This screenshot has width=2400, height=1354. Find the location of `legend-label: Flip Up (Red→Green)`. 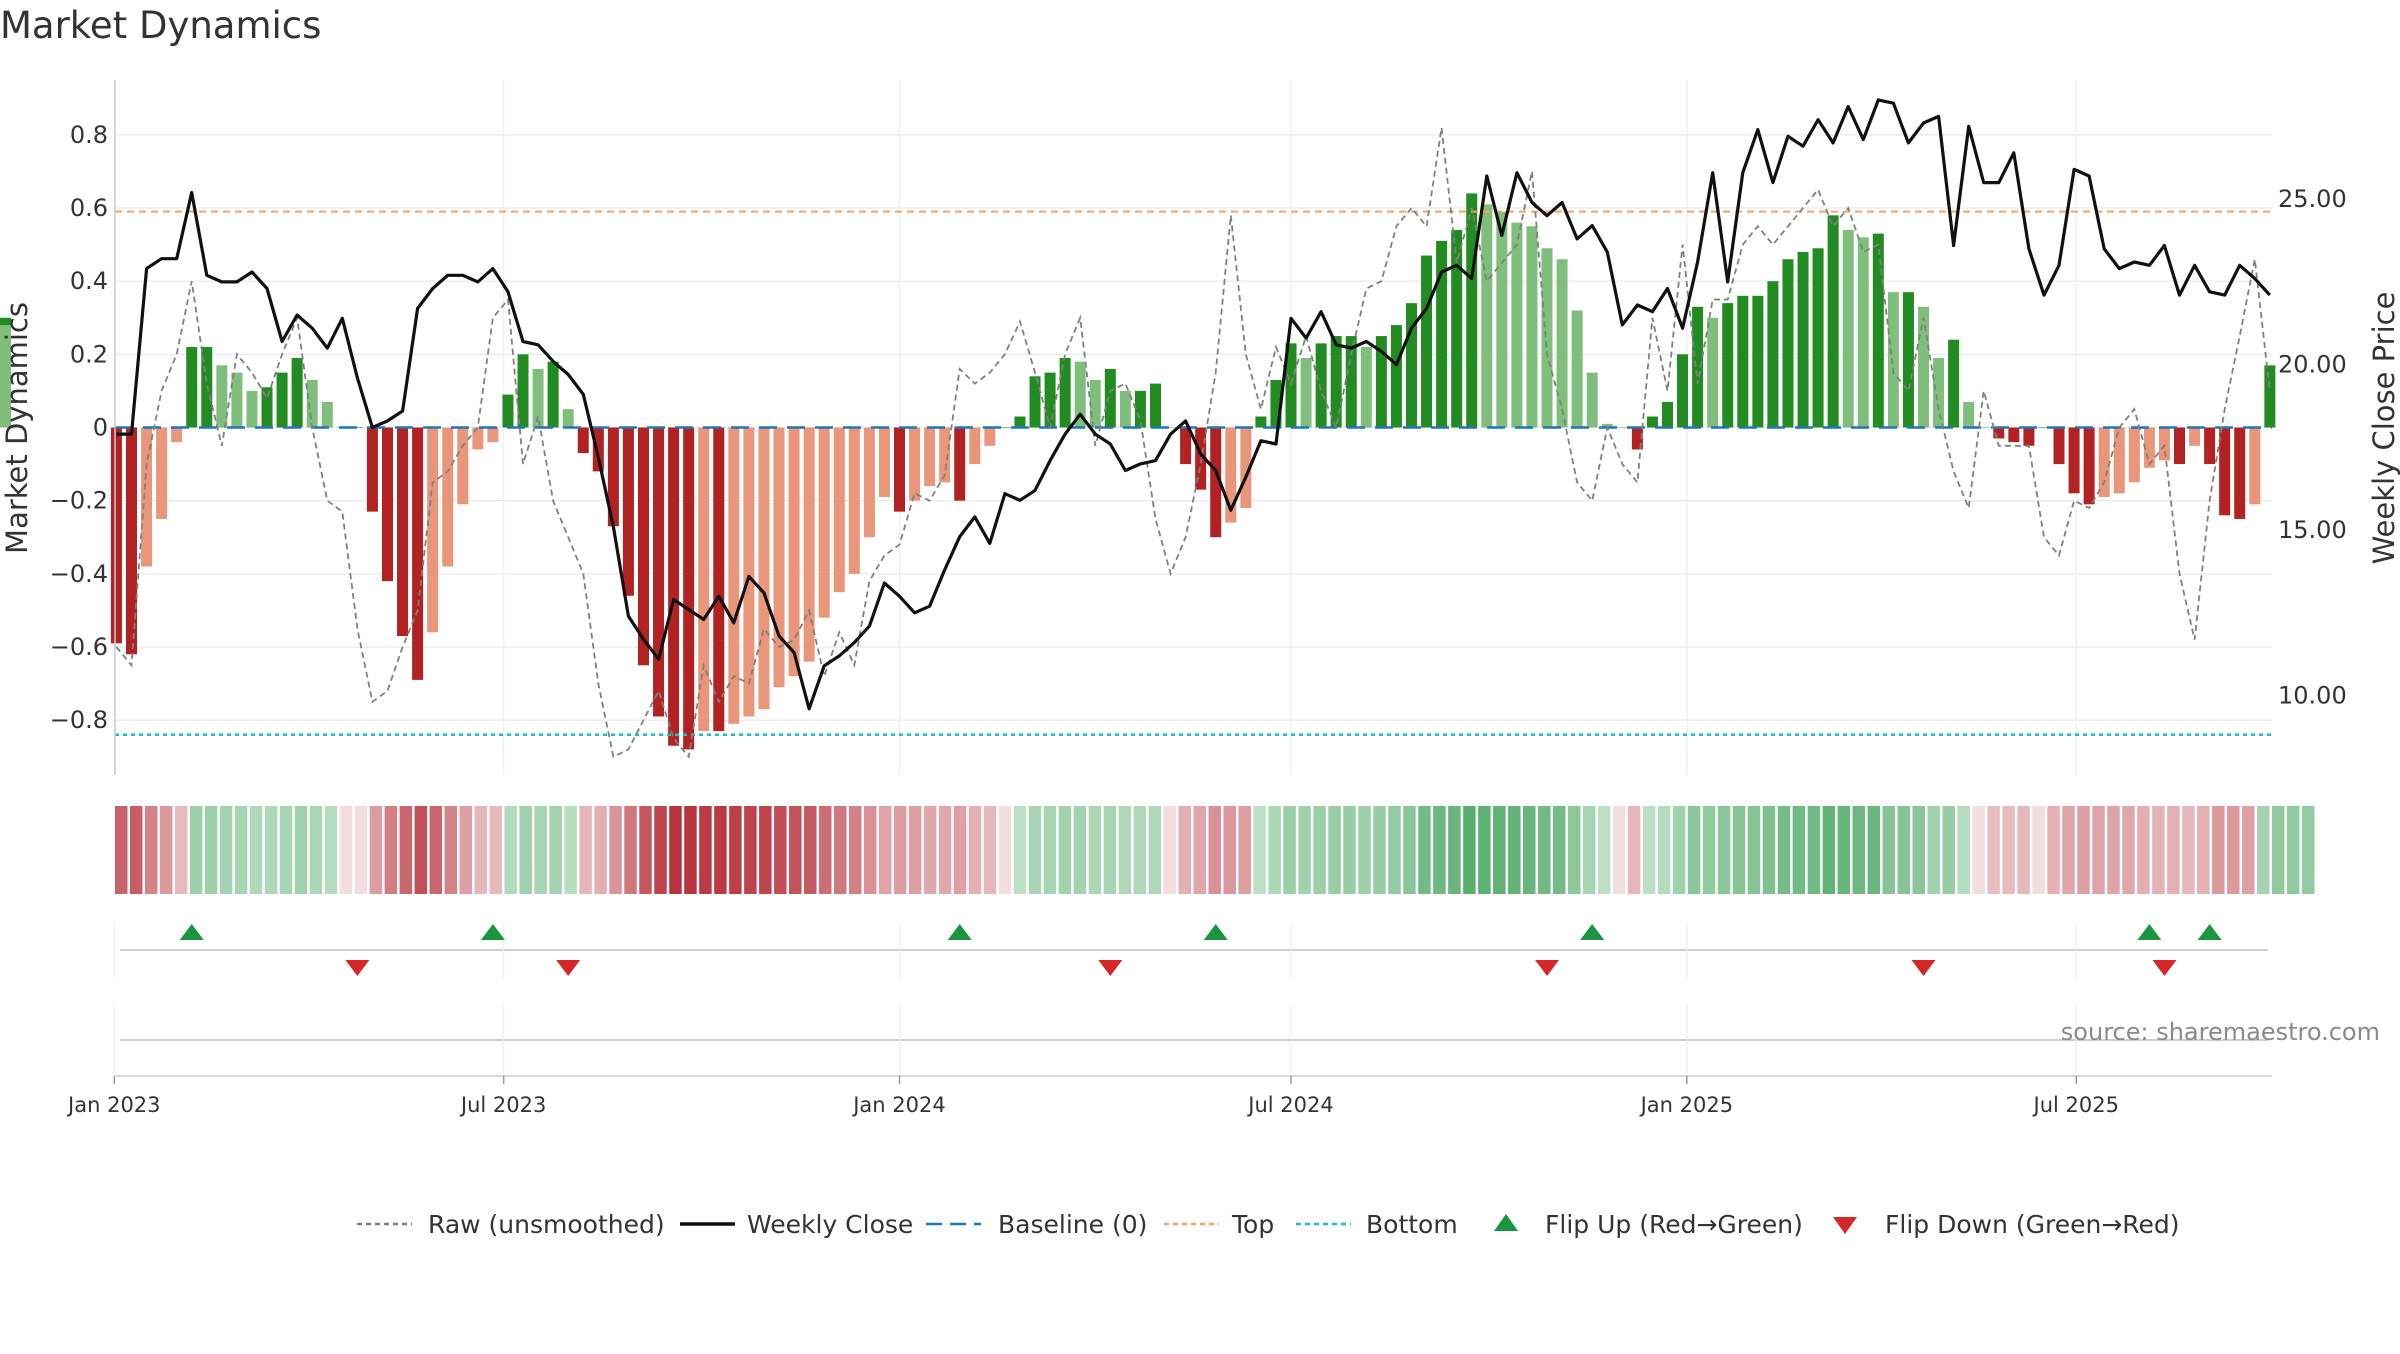

legend-label: Flip Up (Red→Green) is located at coordinates (1674, 1224).